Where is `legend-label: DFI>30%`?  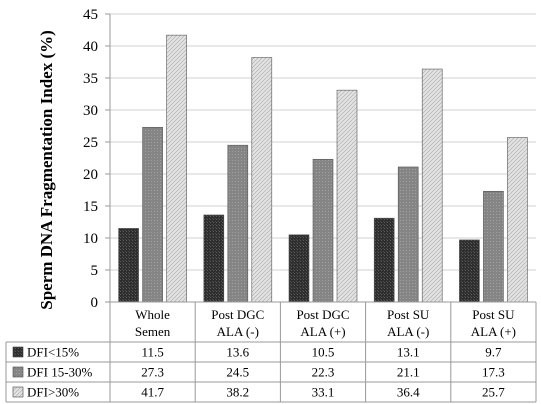 legend-label: DFI>30% is located at coordinates (53, 392).